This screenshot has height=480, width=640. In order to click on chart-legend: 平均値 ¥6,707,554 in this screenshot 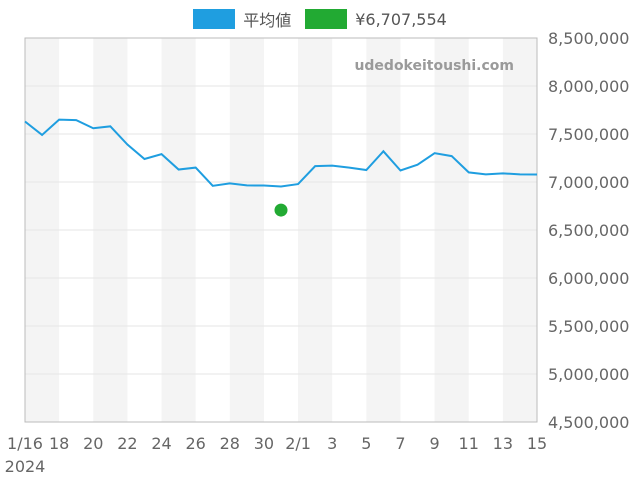, I will do `click(320, 19)`.